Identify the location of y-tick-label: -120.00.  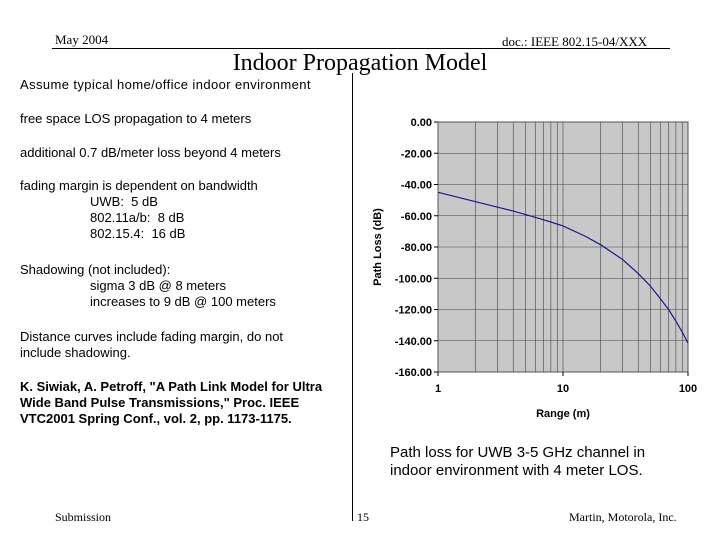
(413, 311).